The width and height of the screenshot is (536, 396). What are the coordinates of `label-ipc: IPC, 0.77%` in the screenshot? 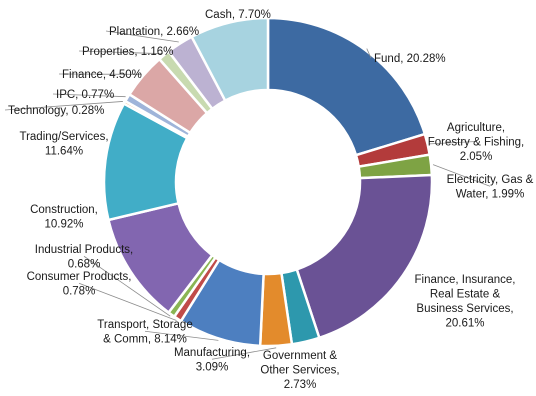 It's located at (85, 95).